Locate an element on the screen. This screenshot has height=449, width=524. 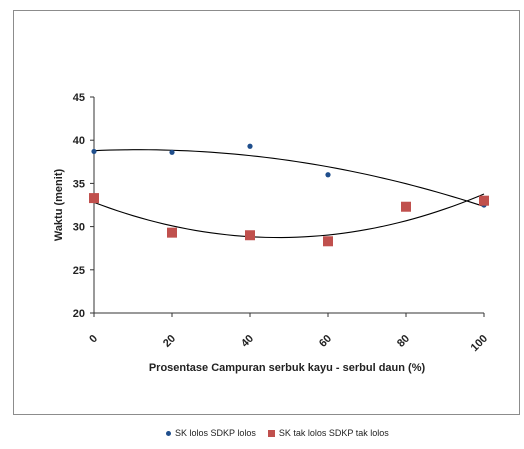
y-tick-label: 25 is located at coordinates (79, 271).